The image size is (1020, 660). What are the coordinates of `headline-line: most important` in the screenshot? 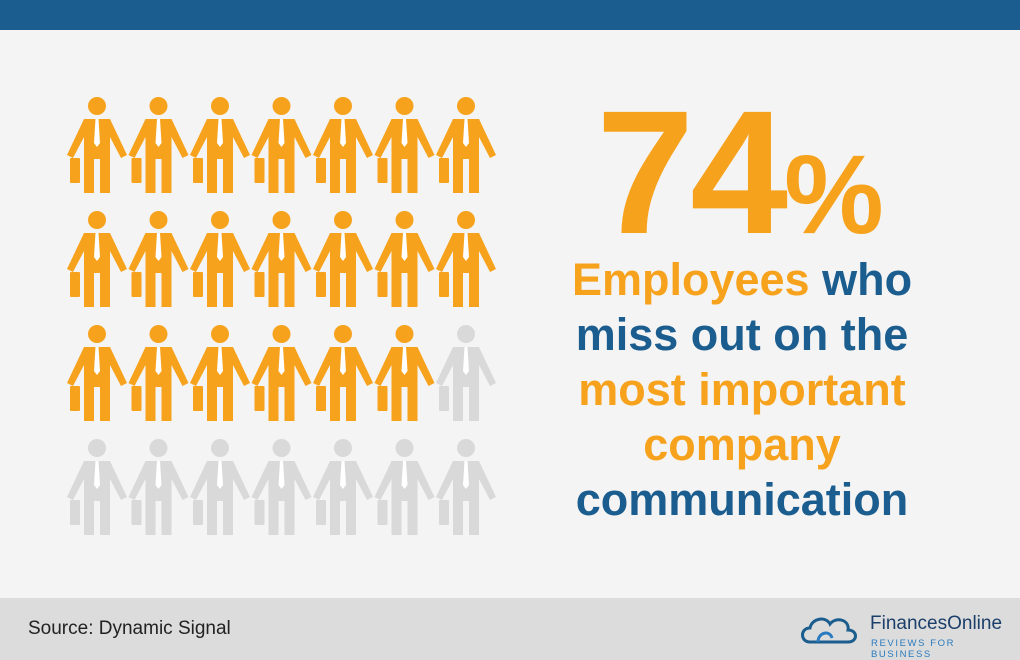 It's located at (742, 389).